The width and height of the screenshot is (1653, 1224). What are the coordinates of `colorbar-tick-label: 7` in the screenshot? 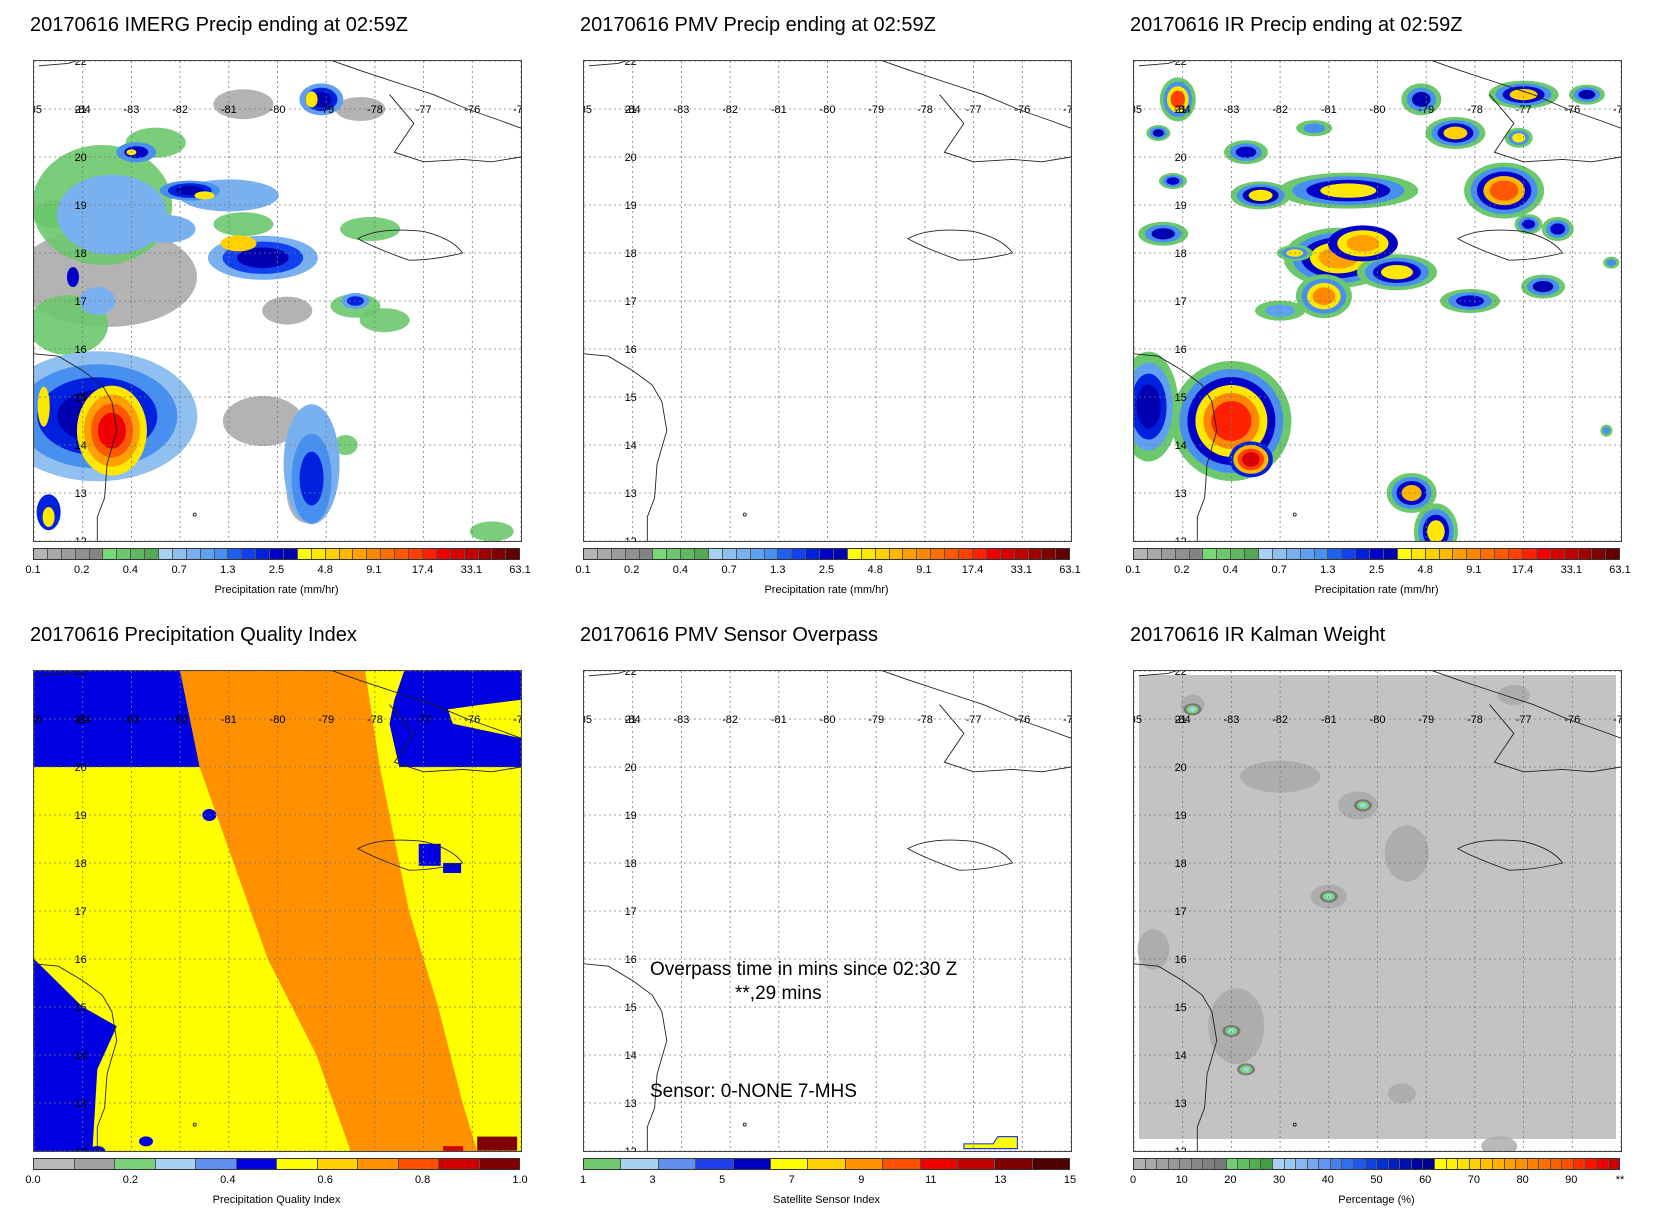 It's located at (791, 1180).